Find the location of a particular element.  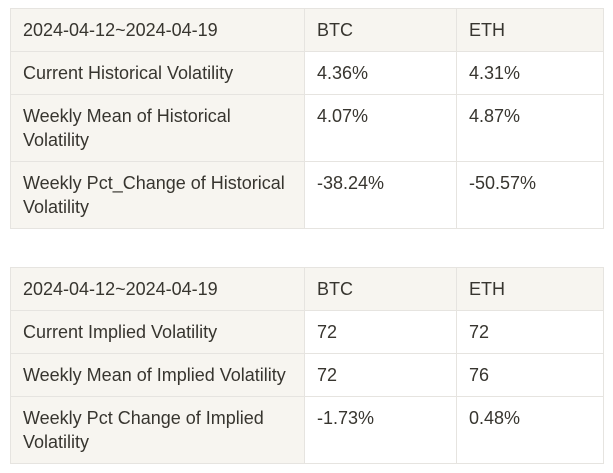

row-label-cell: Current Implied Volatility is located at coordinates (157, 332).